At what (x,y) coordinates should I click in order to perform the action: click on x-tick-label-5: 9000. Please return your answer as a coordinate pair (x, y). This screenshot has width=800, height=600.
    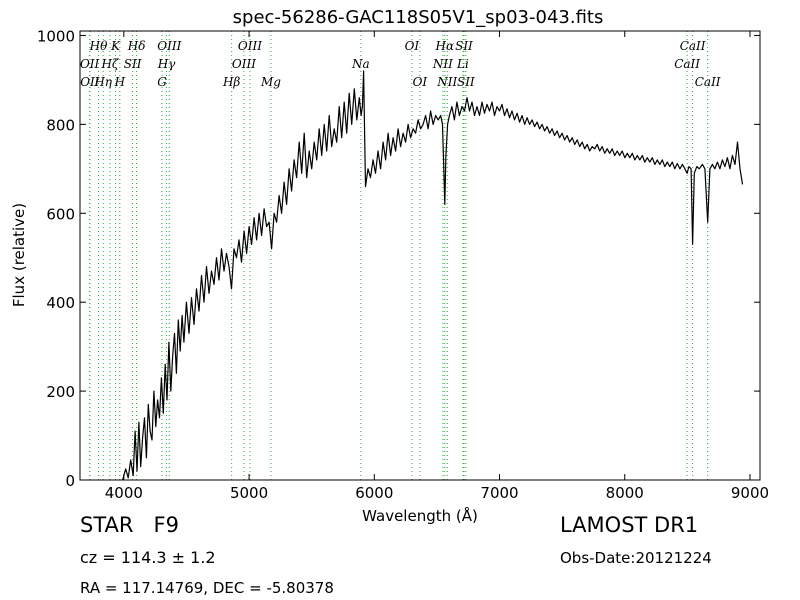
    Looking at the image, I should click on (750, 493).